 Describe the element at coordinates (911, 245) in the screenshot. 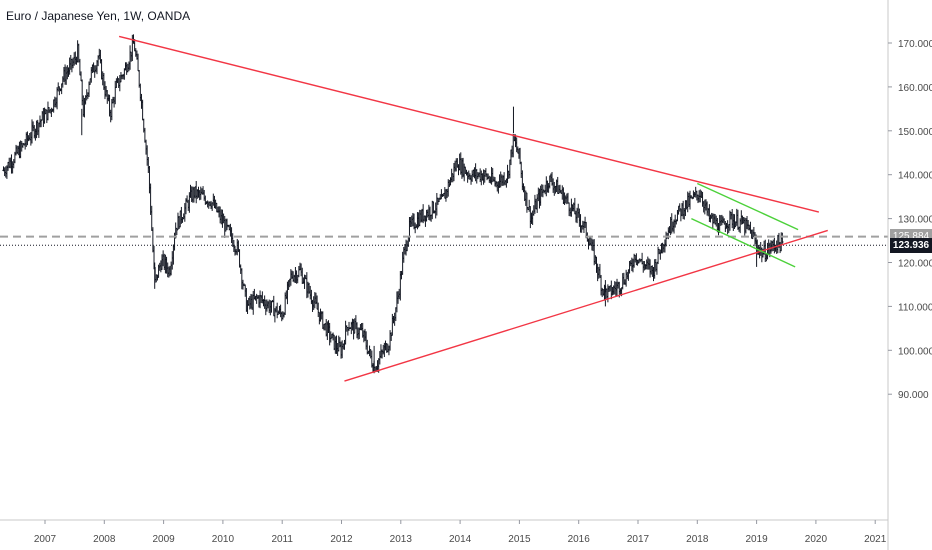

I see `last-price-tag: 123.936` at that location.